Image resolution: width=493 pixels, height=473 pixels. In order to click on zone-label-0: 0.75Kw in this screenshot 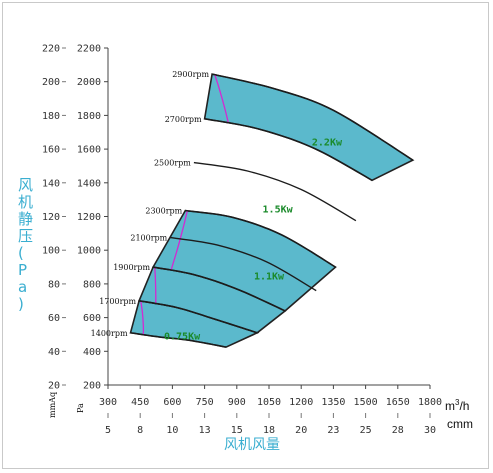, I will do `click(182, 337)`.